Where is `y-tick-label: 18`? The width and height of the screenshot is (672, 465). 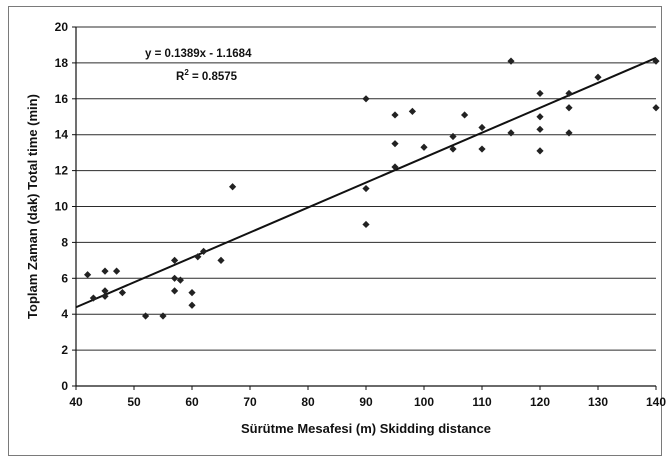
y-tick-label: 18 is located at coordinates (62, 63).